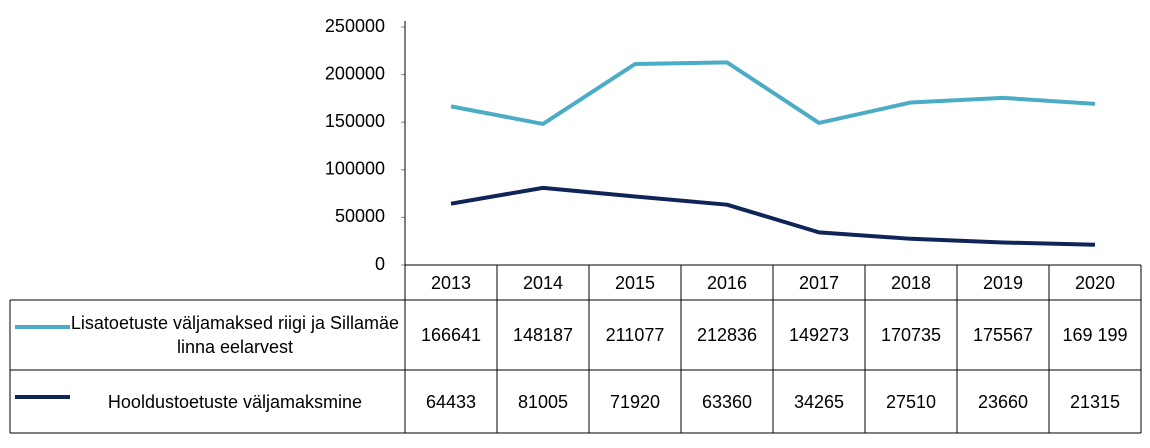  What do you see at coordinates (451, 282) in the screenshot?
I see `x-tick-label: 2013` at bounding box center [451, 282].